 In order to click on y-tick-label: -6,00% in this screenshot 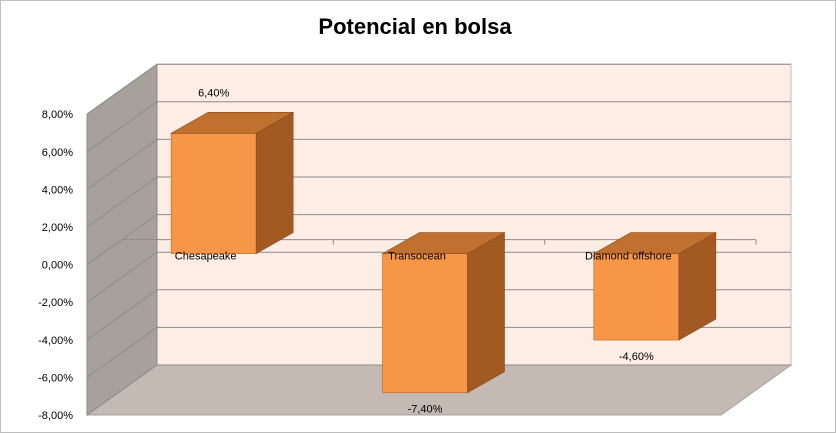, I will do `click(55, 378)`.